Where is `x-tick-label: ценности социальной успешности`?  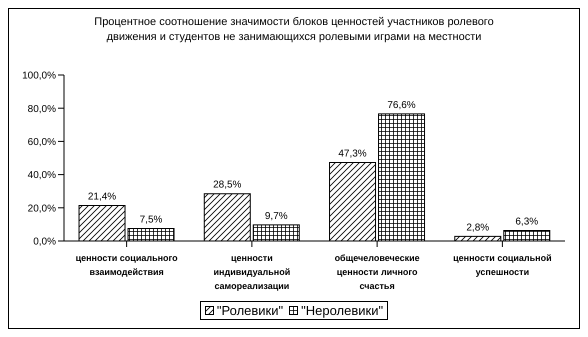
x-tick-label: ценности социальной успешности is located at coordinates (502, 265).